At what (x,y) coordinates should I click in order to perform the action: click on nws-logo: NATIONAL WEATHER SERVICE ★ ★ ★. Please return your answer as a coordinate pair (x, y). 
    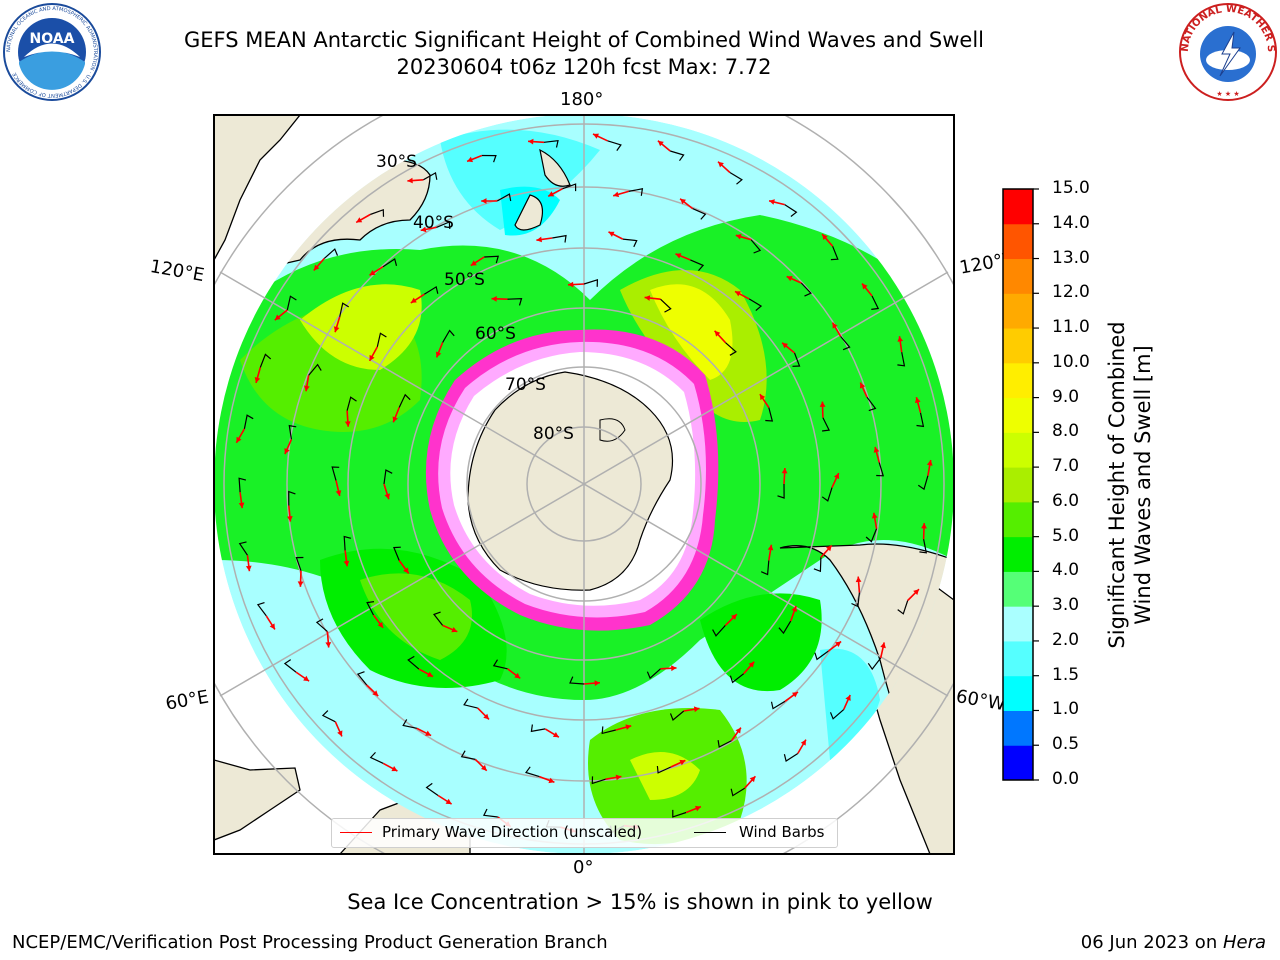
    Looking at the image, I should click on (1227, 51).